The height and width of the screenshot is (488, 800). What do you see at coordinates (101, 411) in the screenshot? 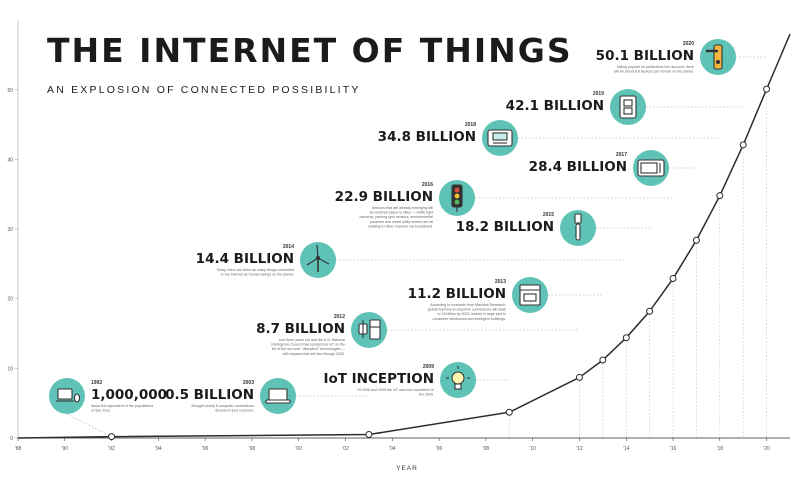
I see `callout-description: of San Jose.` at bounding box center [101, 411].